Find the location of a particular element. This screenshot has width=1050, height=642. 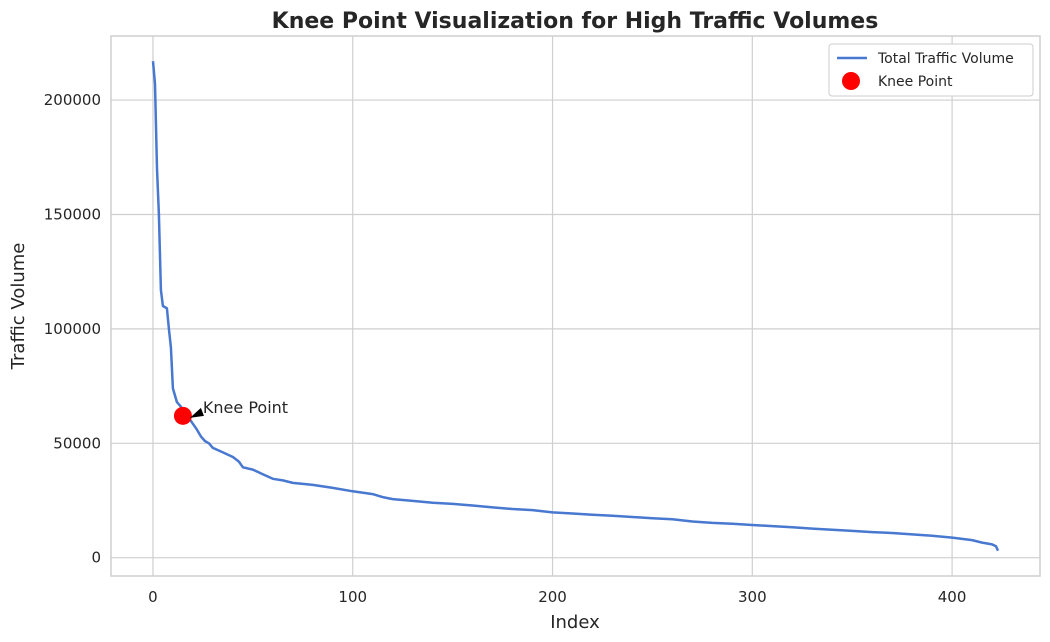

knee-point-marker is located at coordinates (182, 415).